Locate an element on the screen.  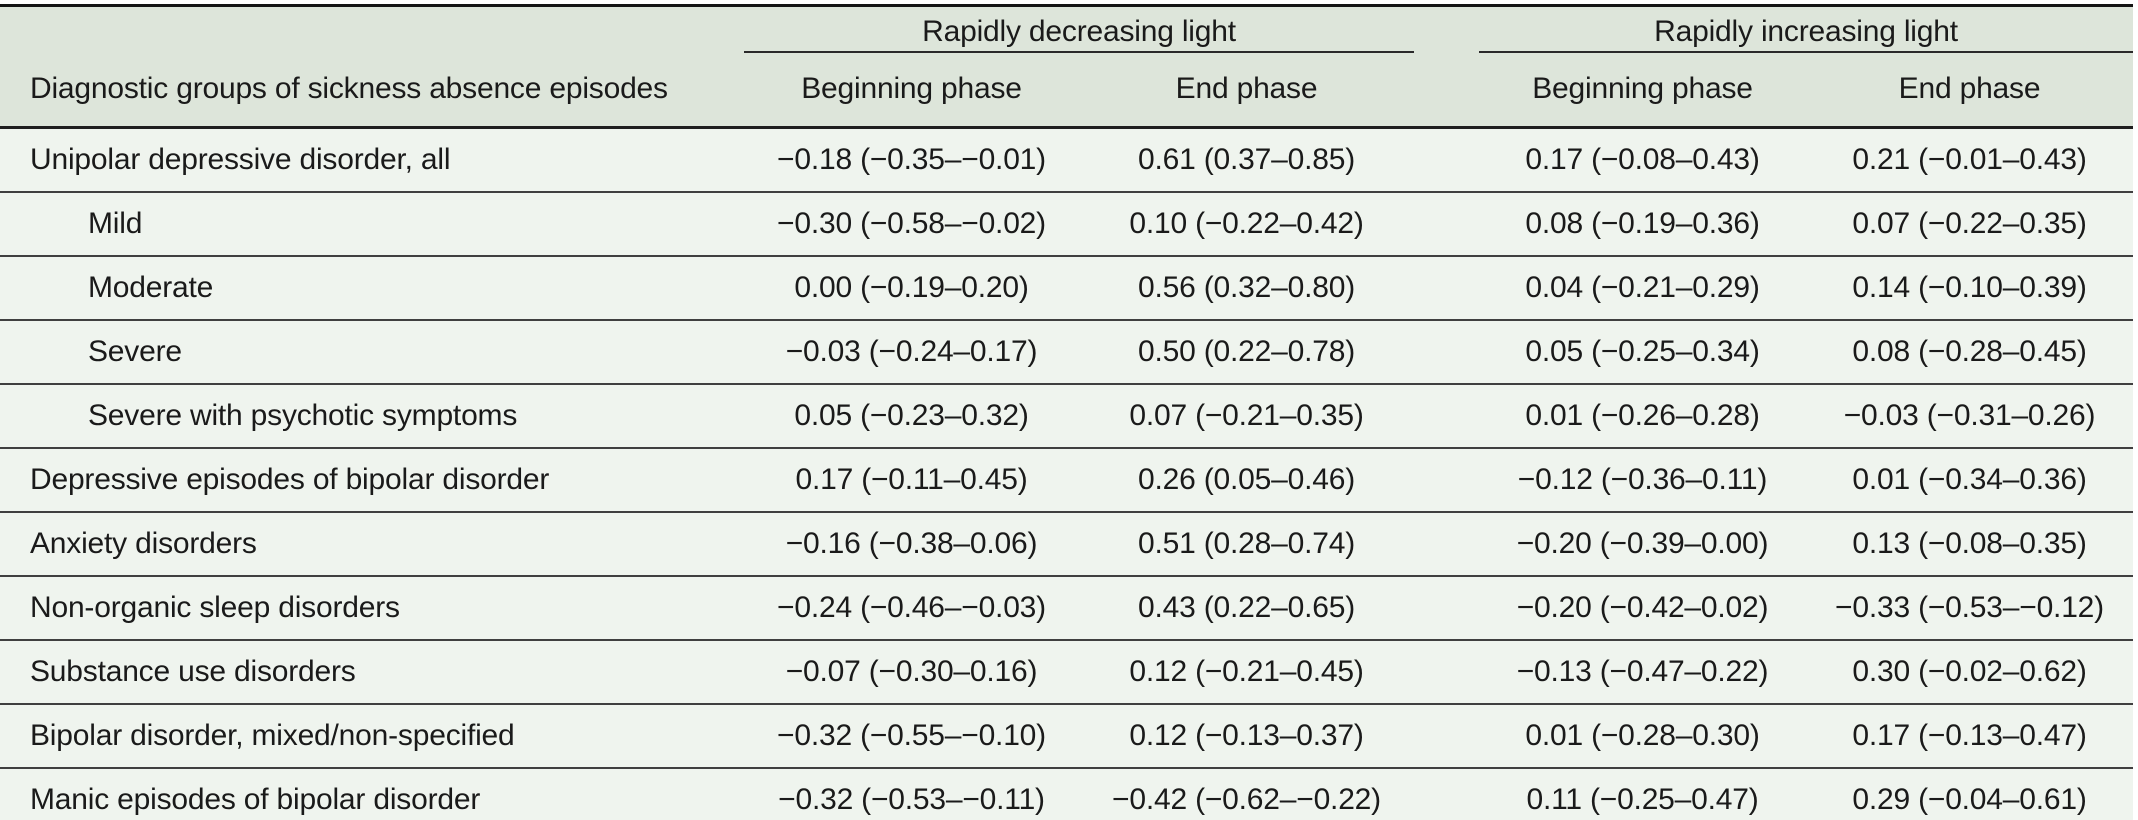
estimate-cell: 0.26 (0.05–0.46) is located at coordinates (1246, 480).